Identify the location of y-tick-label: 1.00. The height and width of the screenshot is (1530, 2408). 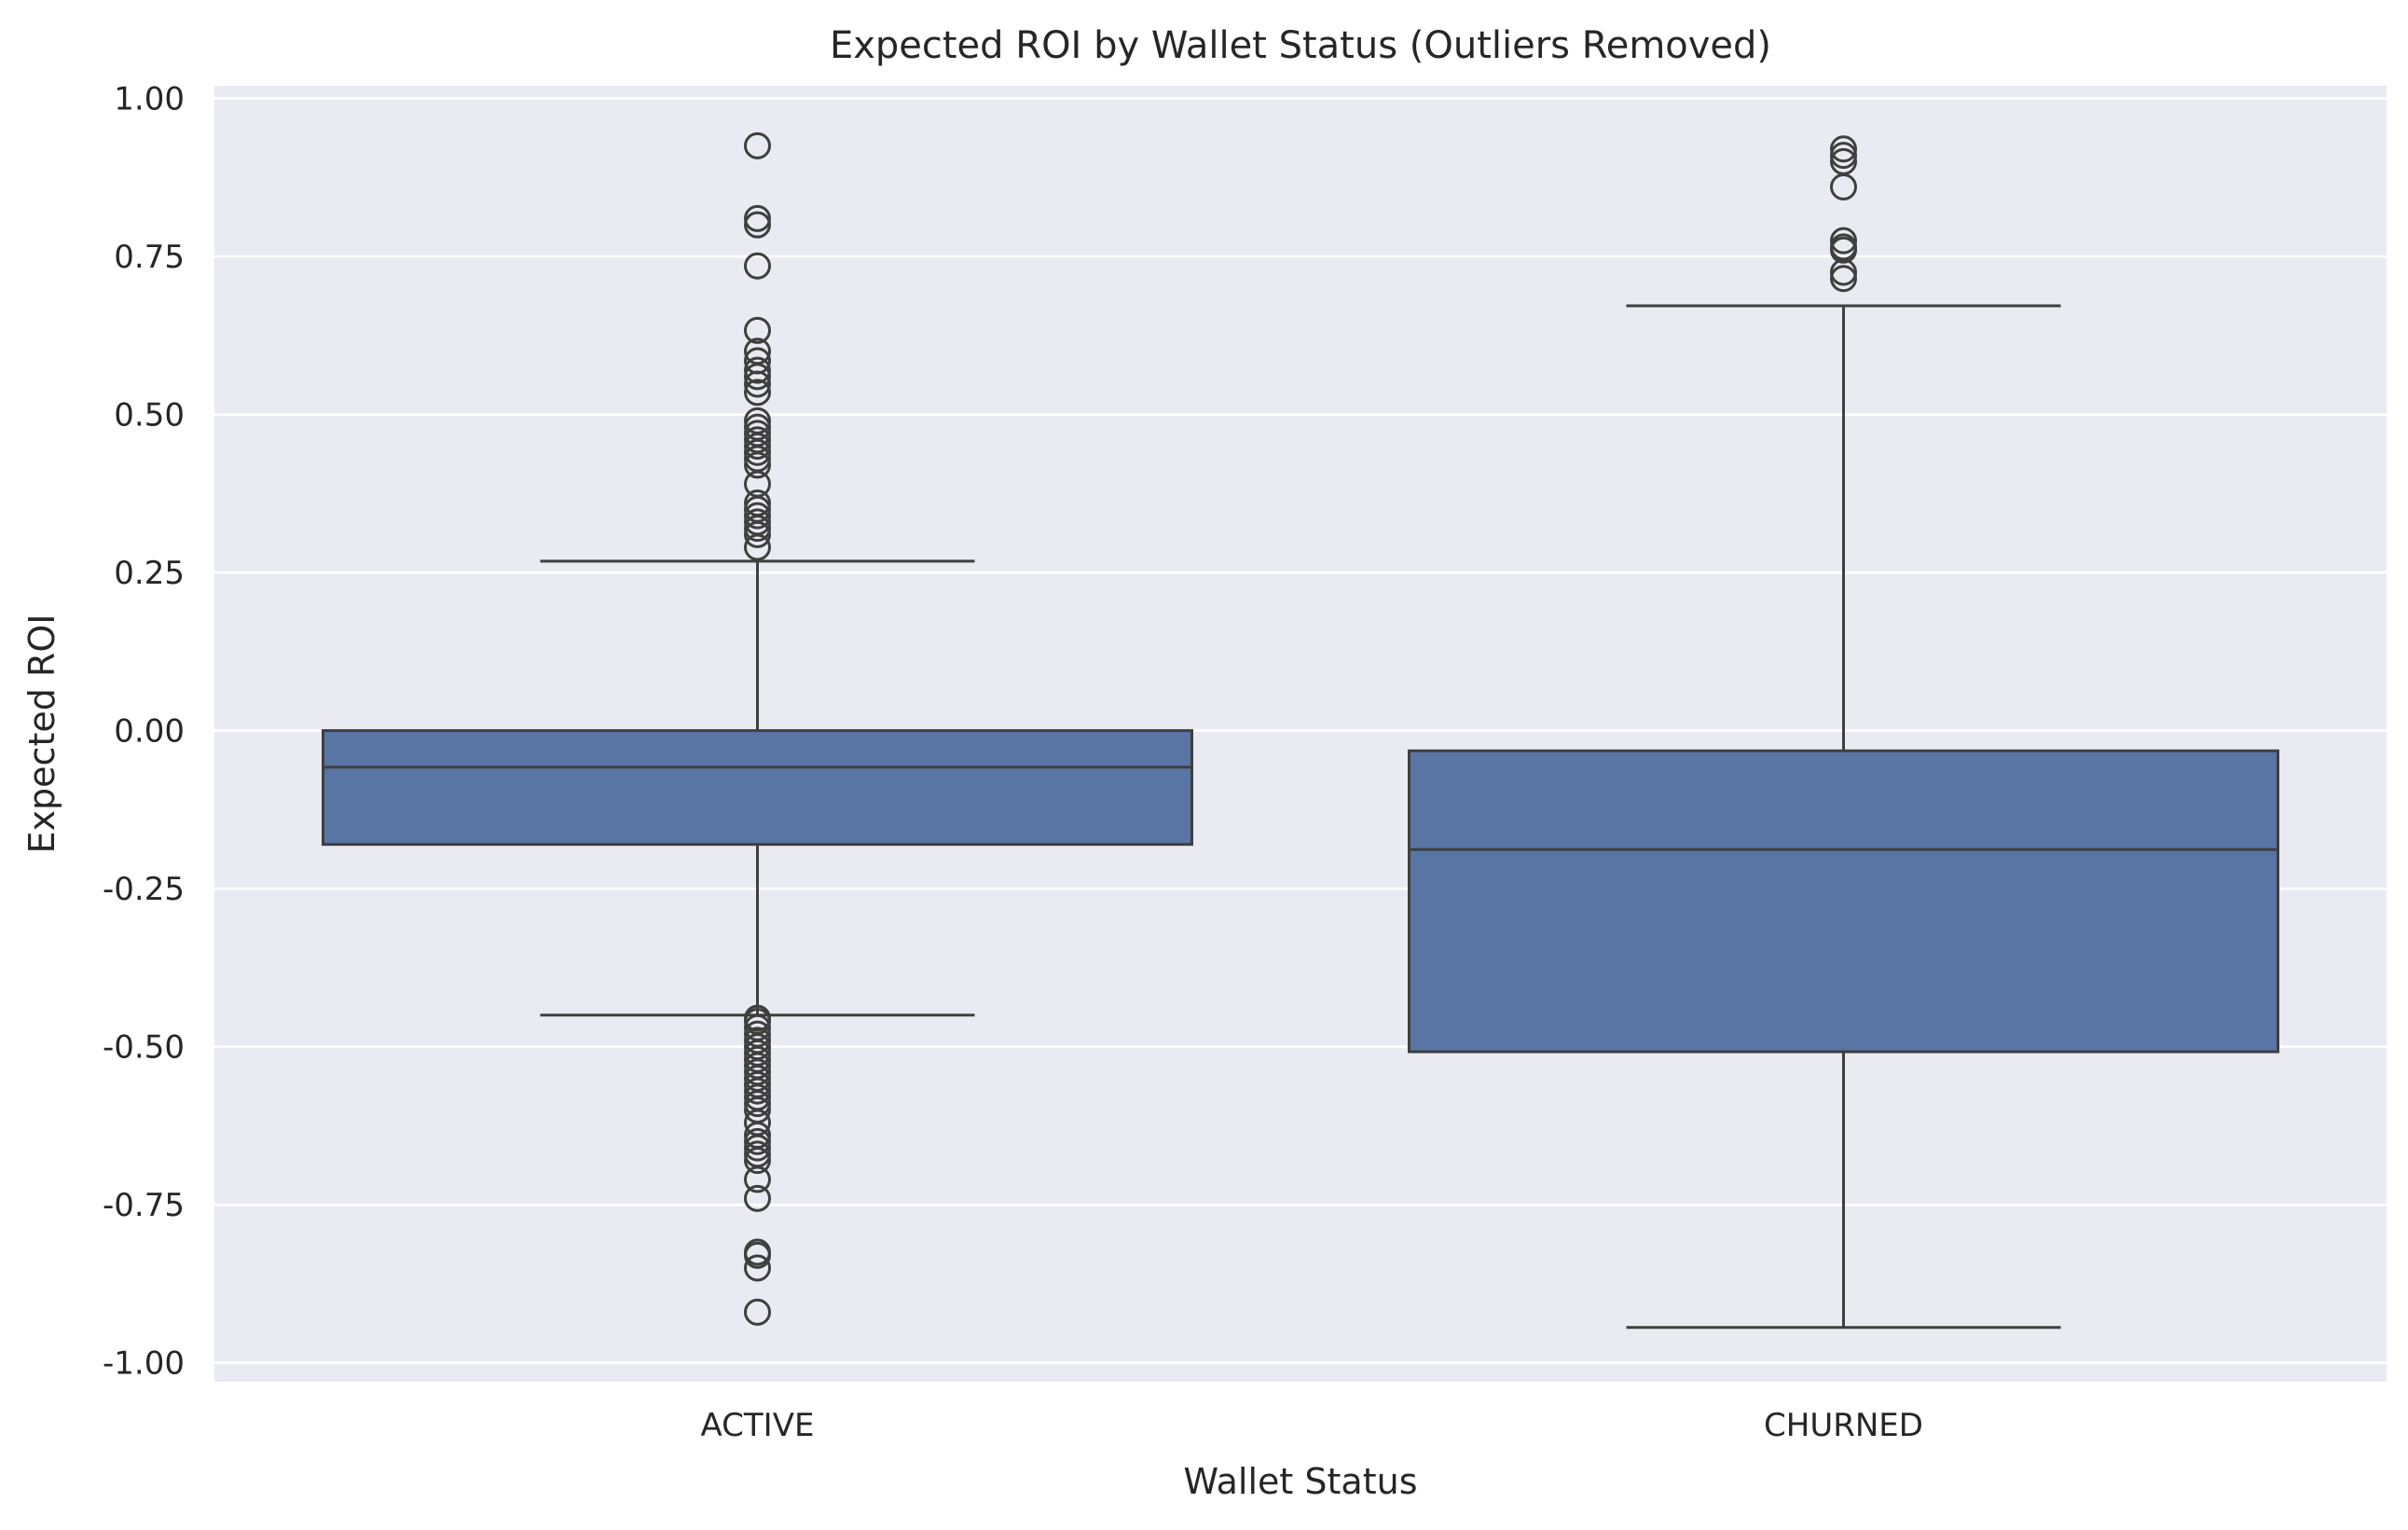
(149, 99).